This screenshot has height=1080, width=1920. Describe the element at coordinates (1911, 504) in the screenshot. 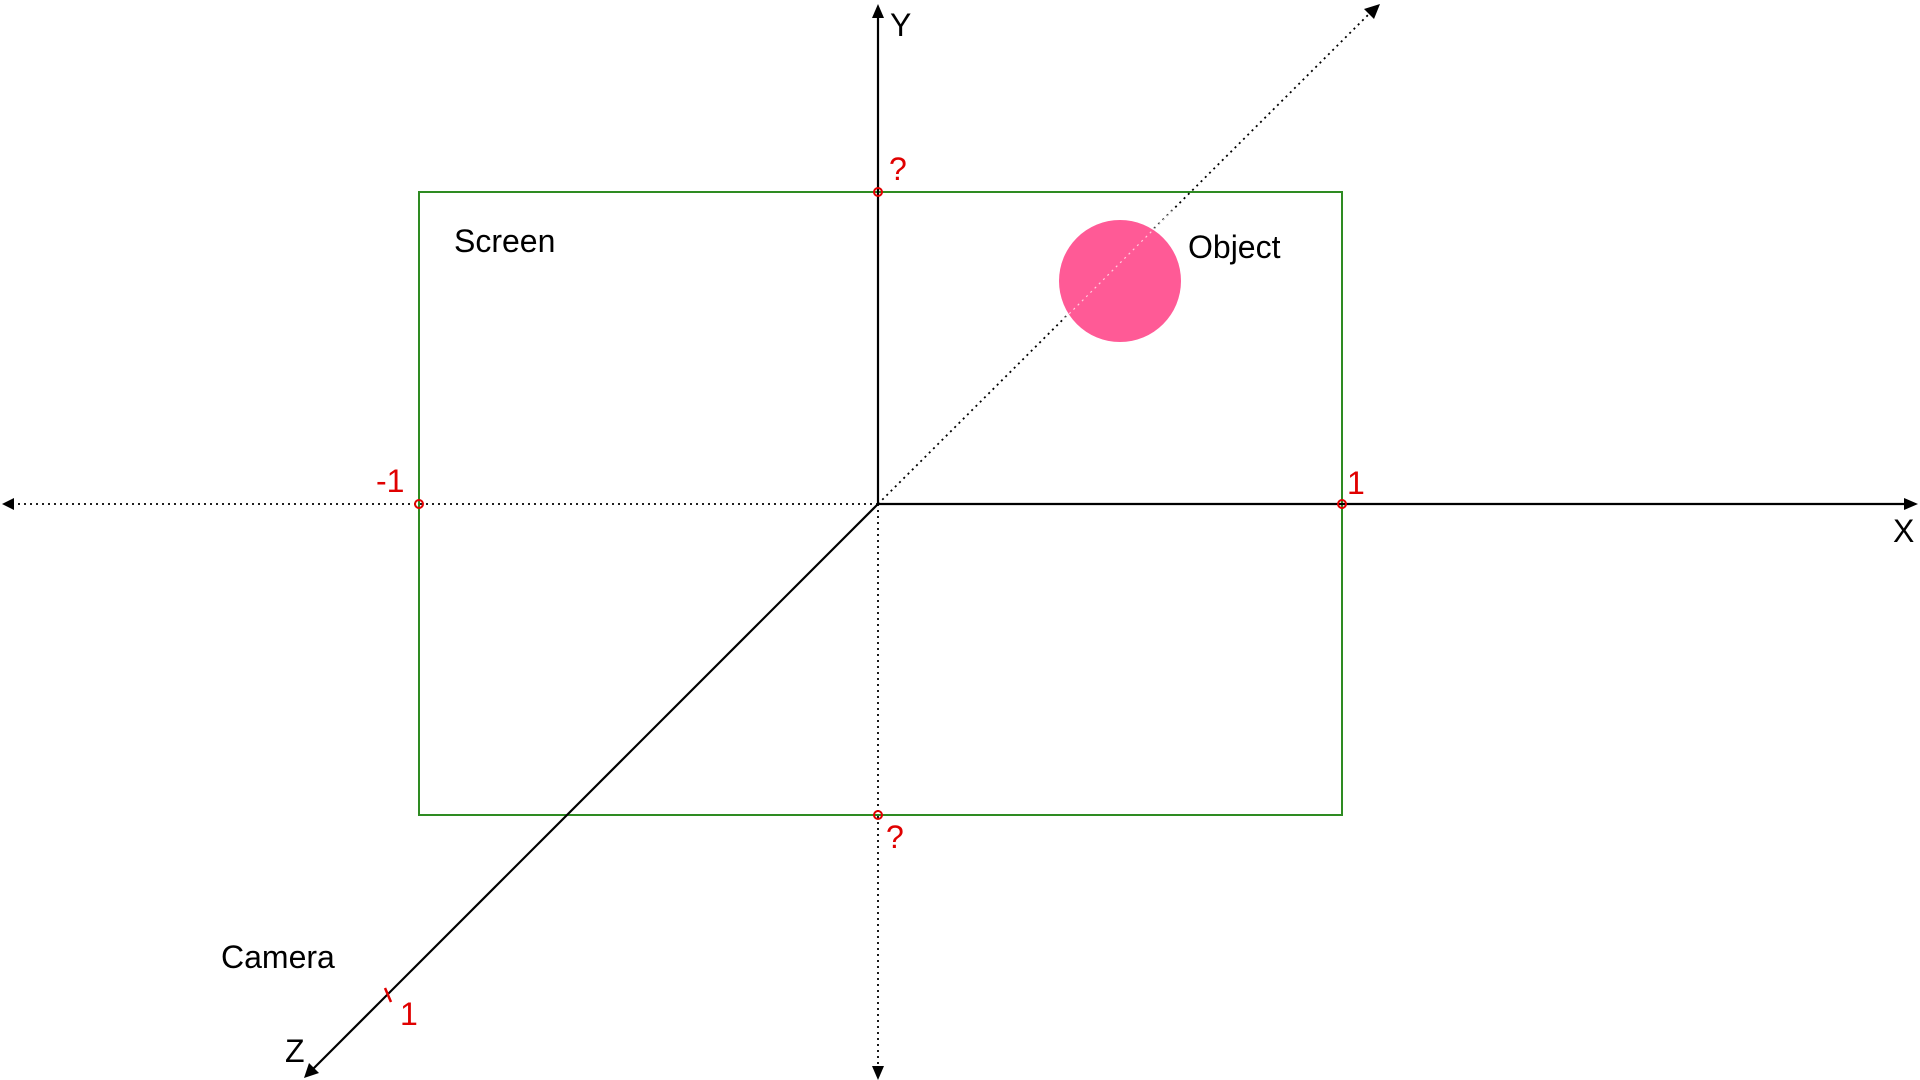

I see `x-axis-arrowhead` at that location.